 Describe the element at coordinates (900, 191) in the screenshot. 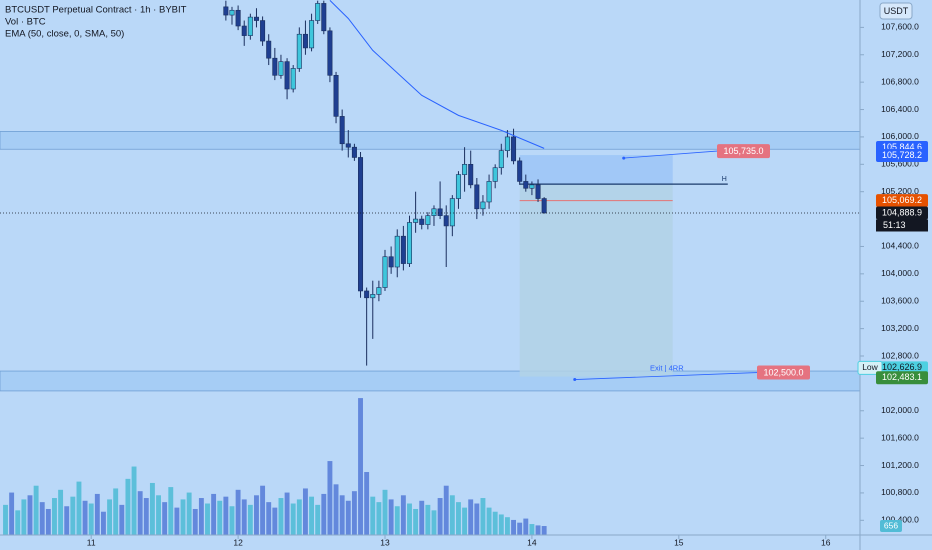

I see `y-tick-label: 105,200.0` at that location.